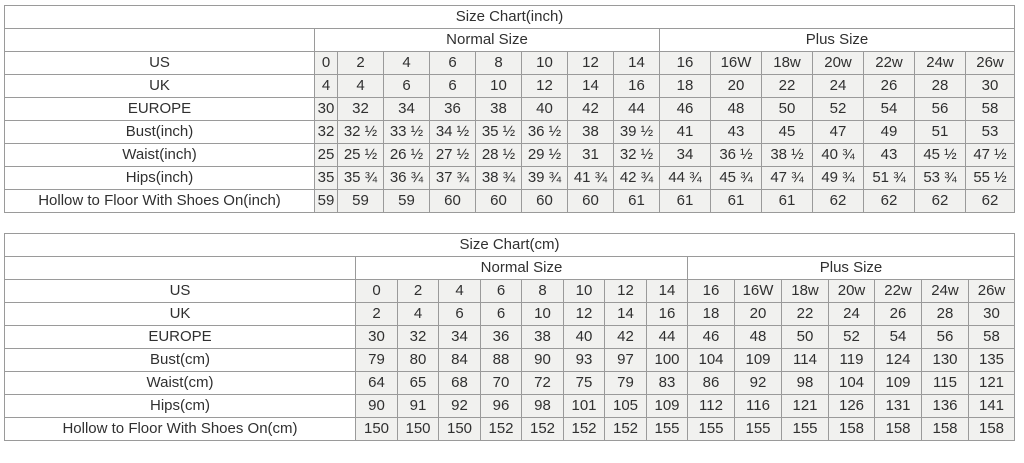 The image size is (1024, 463). I want to click on size-value-cell: 28, so click(945, 314).